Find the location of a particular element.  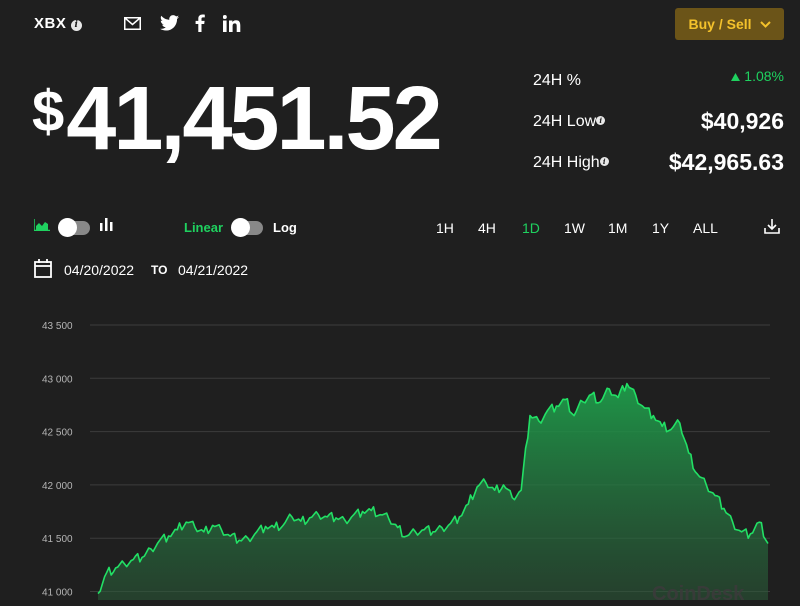

range-1w: 1W is located at coordinates (574, 228).